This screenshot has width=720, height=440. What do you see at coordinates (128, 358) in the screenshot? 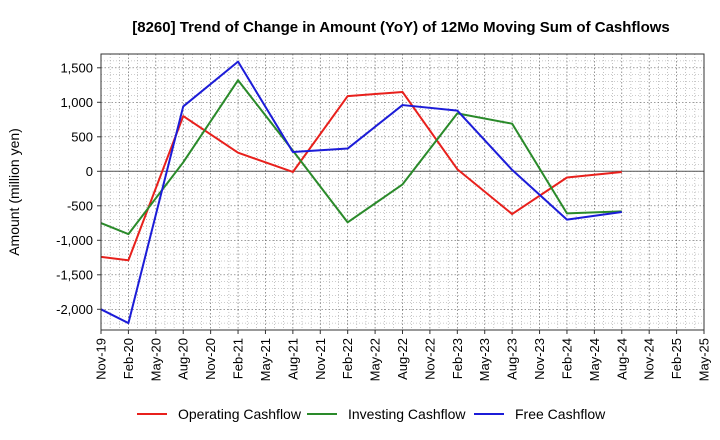
I see `x-tick-label: Feb-20` at bounding box center [128, 358].